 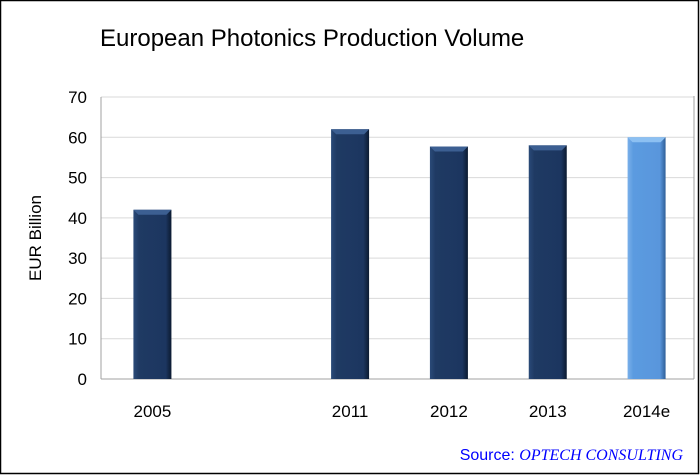 I want to click on y-tick-label: 0, so click(x=82, y=379).